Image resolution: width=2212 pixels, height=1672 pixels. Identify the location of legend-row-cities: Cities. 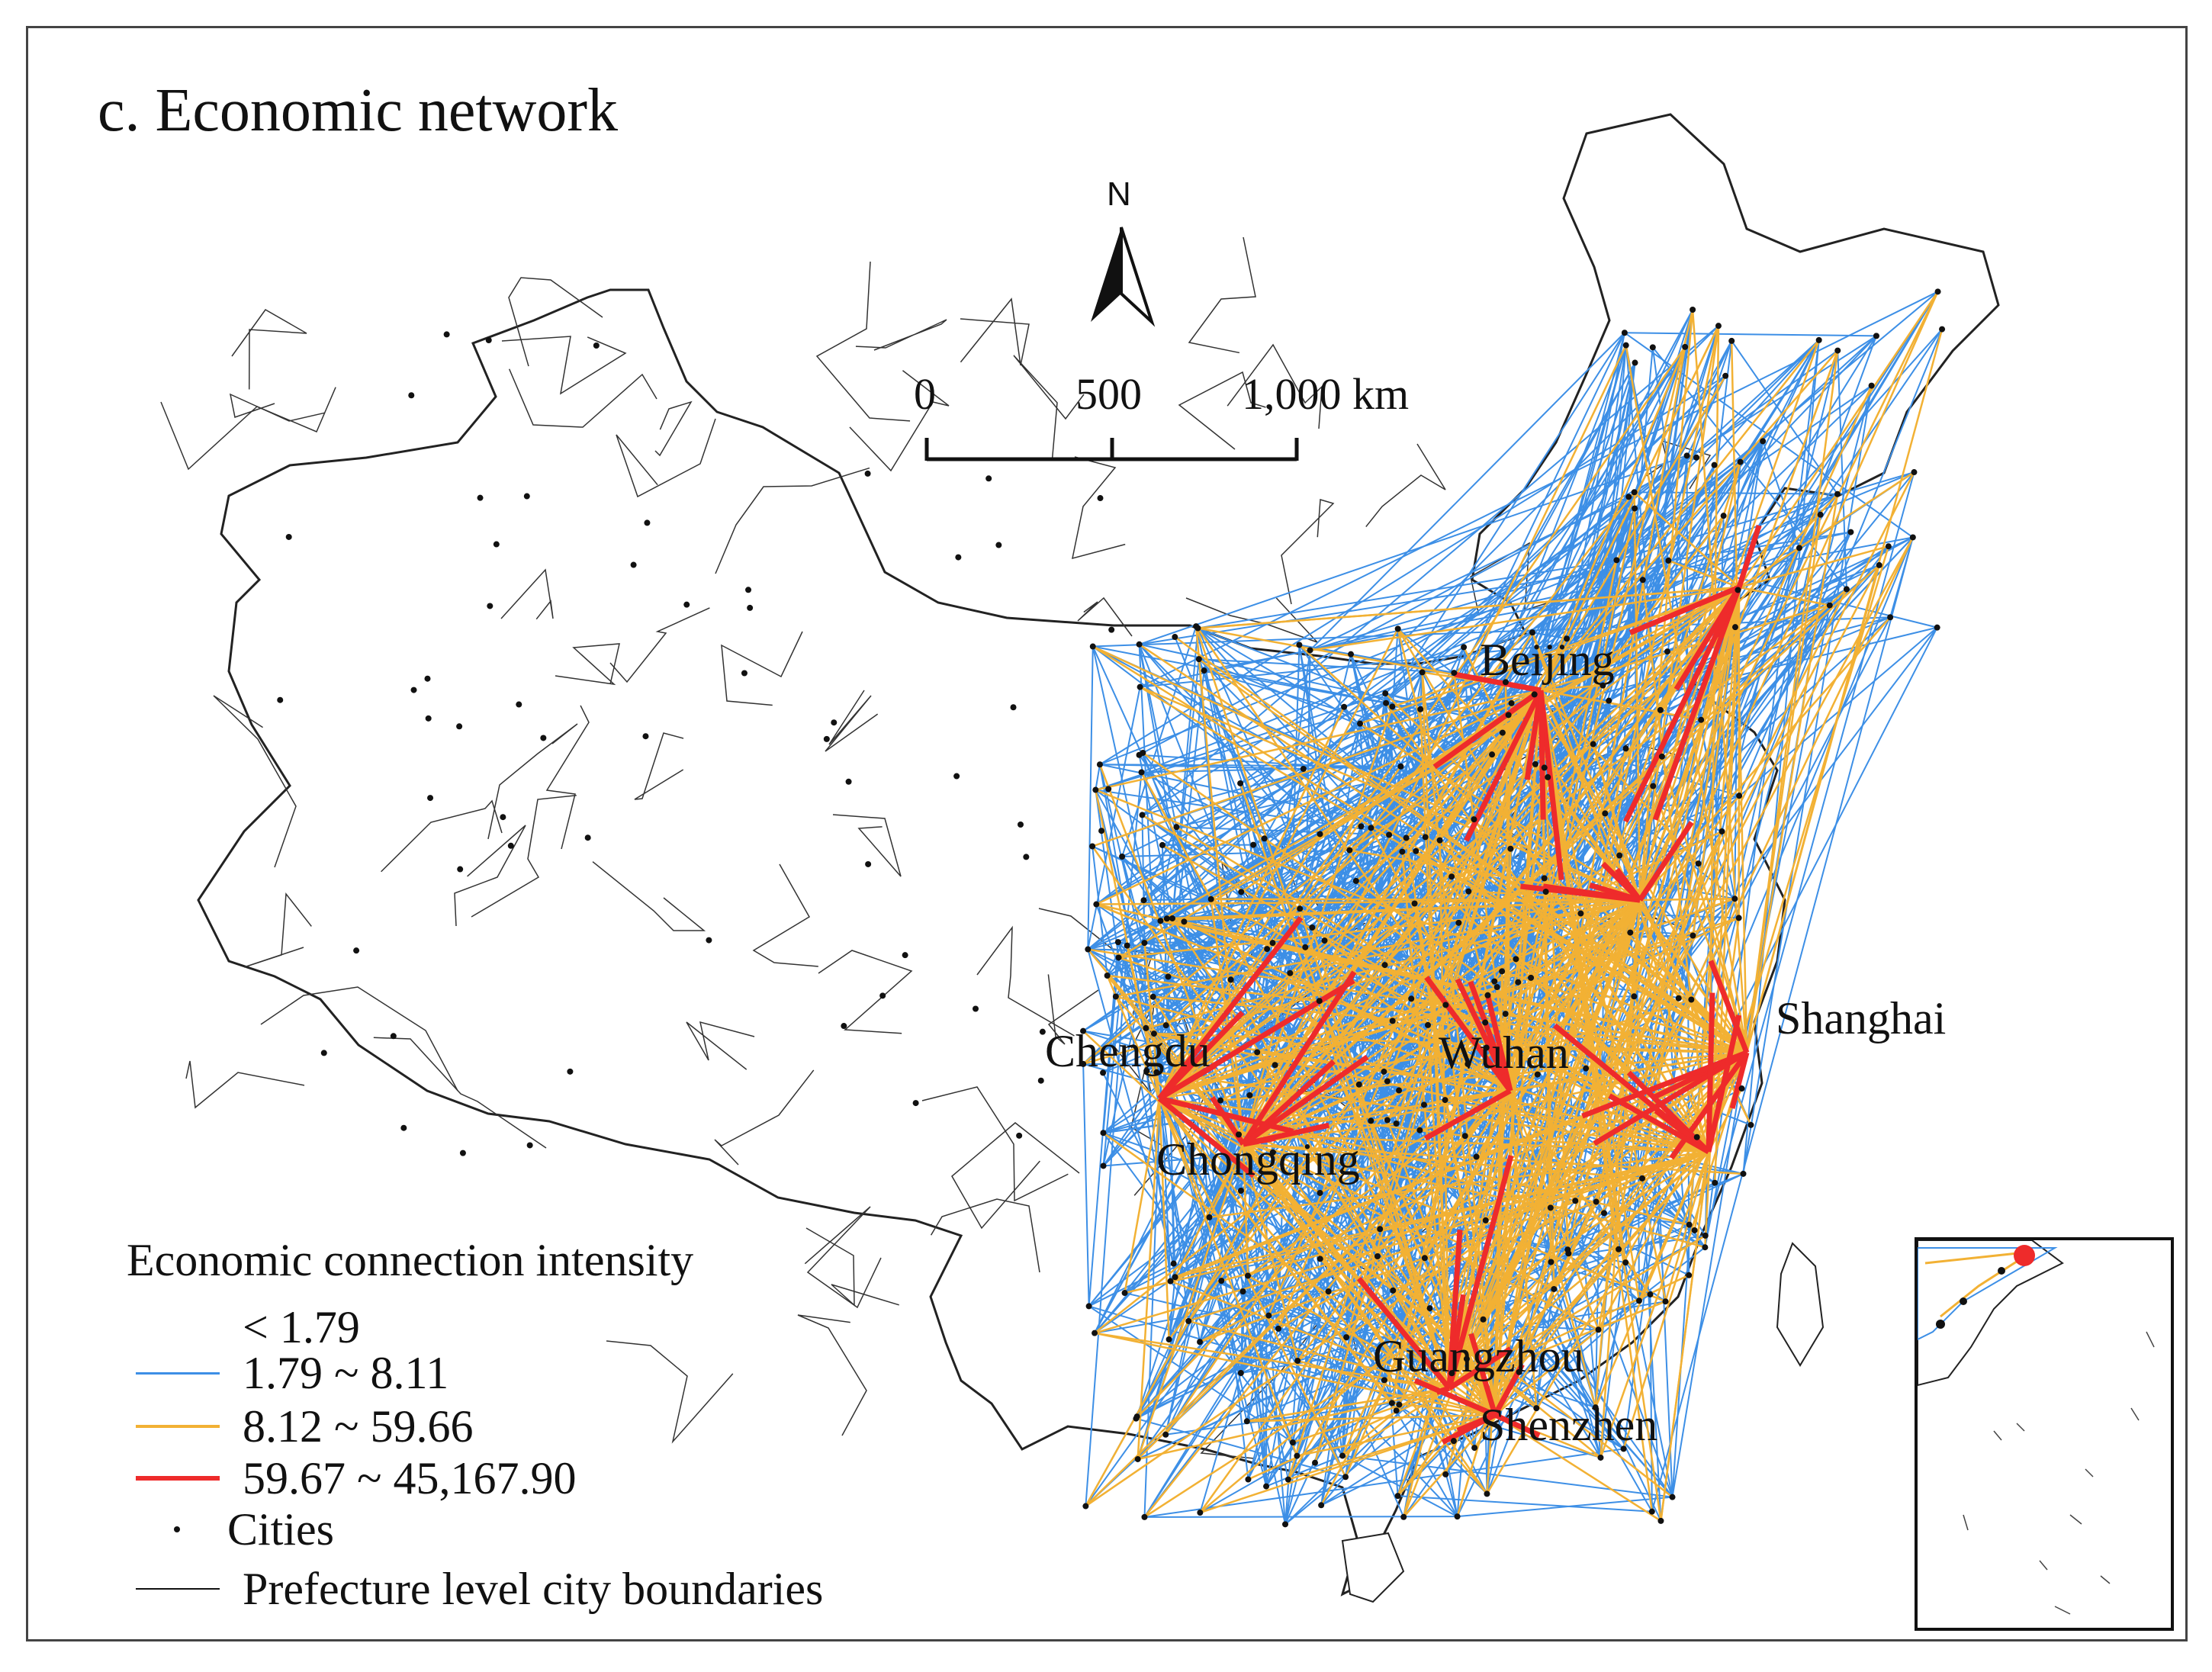
(235, 1529).